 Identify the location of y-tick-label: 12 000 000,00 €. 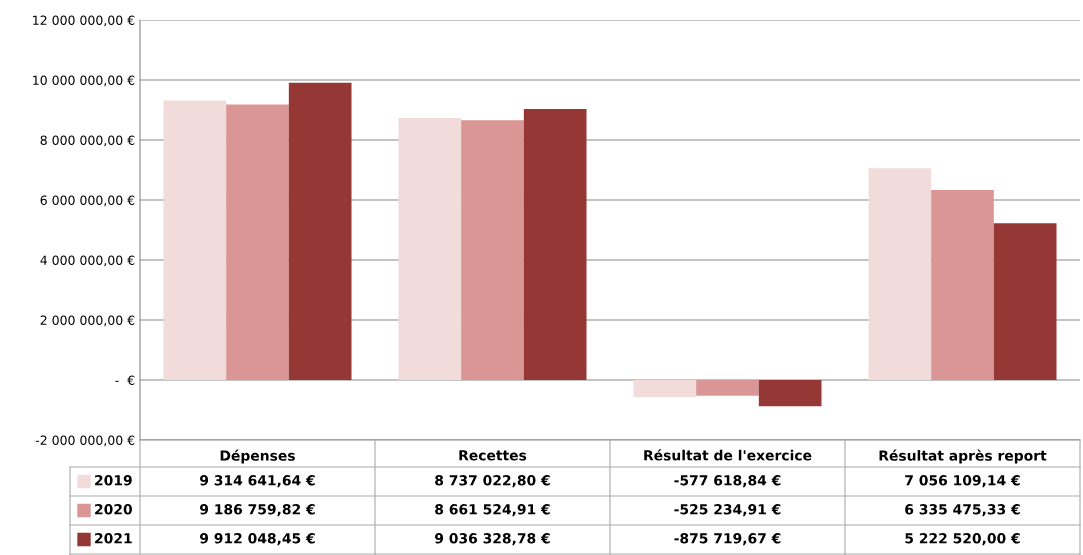
(84, 21).